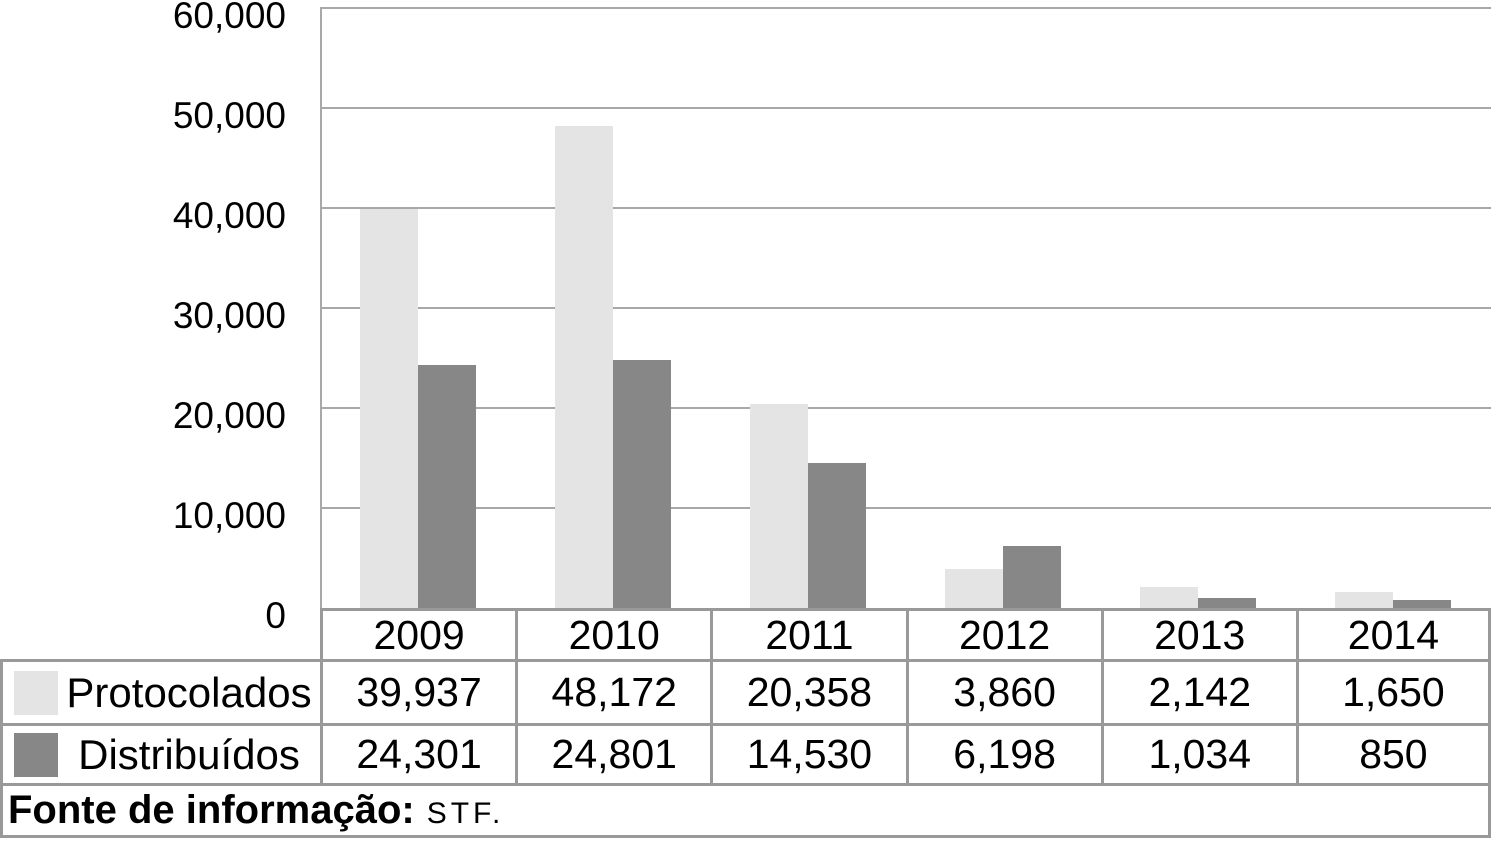 This screenshot has height=841, width=1491. Describe the element at coordinates (229, 415) in the screenshot. I see `y-axis-tick-20000: 20,000` at that location.